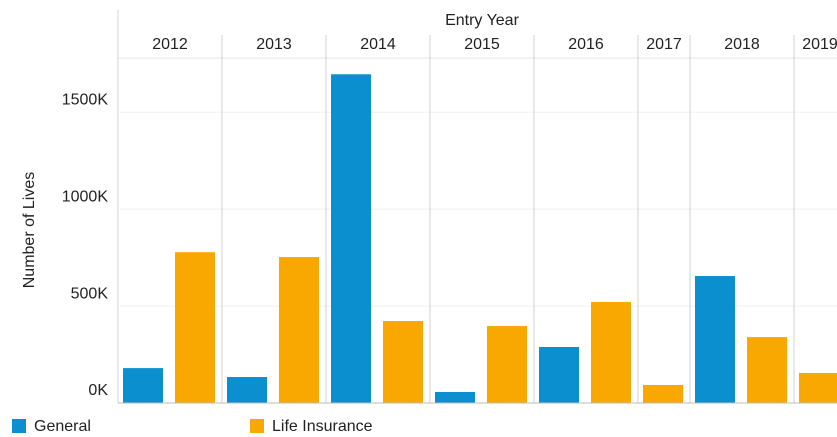 The height and width of the screenshot is (437, 837). What do you see at coordinates (586, 44) in the screenshot?
I see `x-tick-label: 2016` at bounding box center [586, 44].